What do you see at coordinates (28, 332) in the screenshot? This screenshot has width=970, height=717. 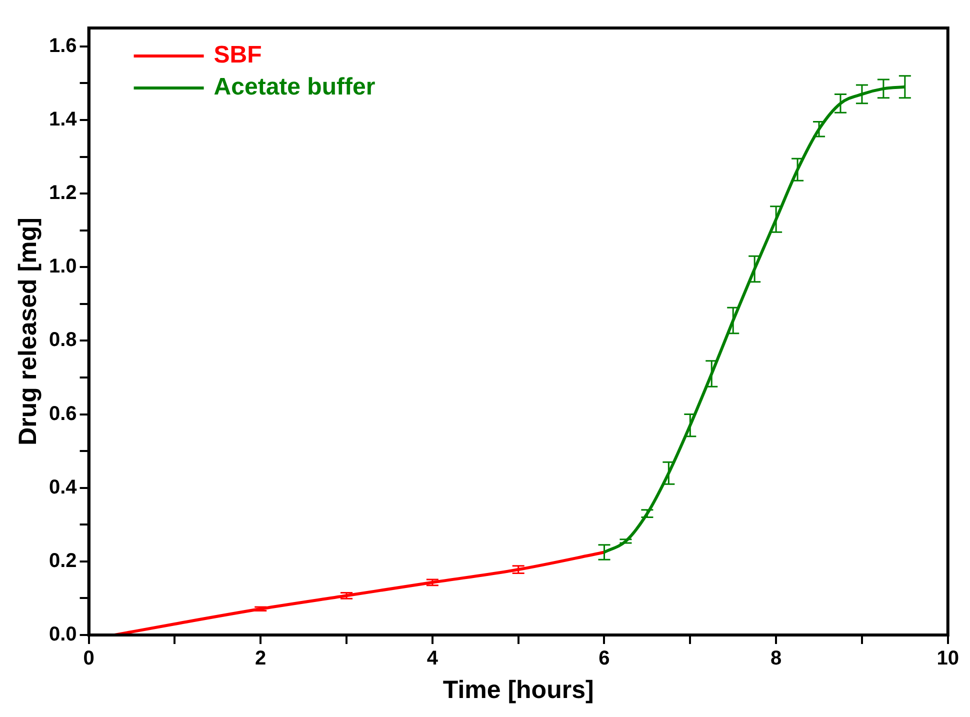 I see `y-axis-title: Drug released [mg]` at bounding box center [28, 332].